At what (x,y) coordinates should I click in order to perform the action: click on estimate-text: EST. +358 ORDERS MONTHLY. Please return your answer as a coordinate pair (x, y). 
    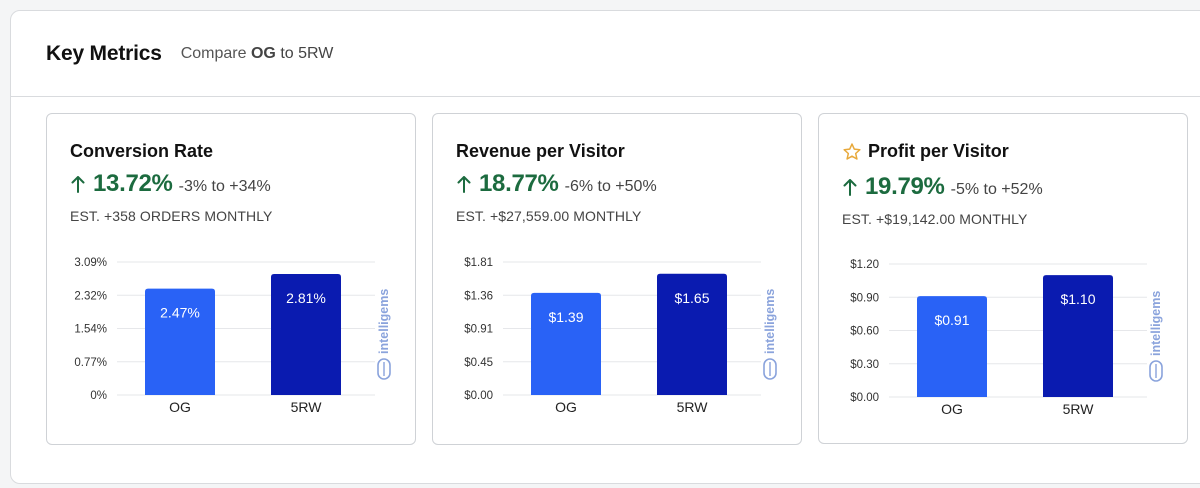
    Looking at the image, I should click on (171, 216).